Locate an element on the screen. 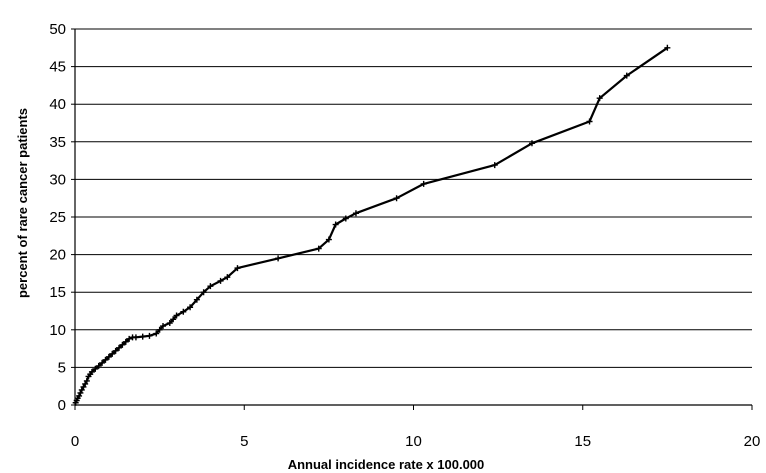 This screenshot has width=766, height=473. x-tick-label: 0 is located at coordinates (75, 441).